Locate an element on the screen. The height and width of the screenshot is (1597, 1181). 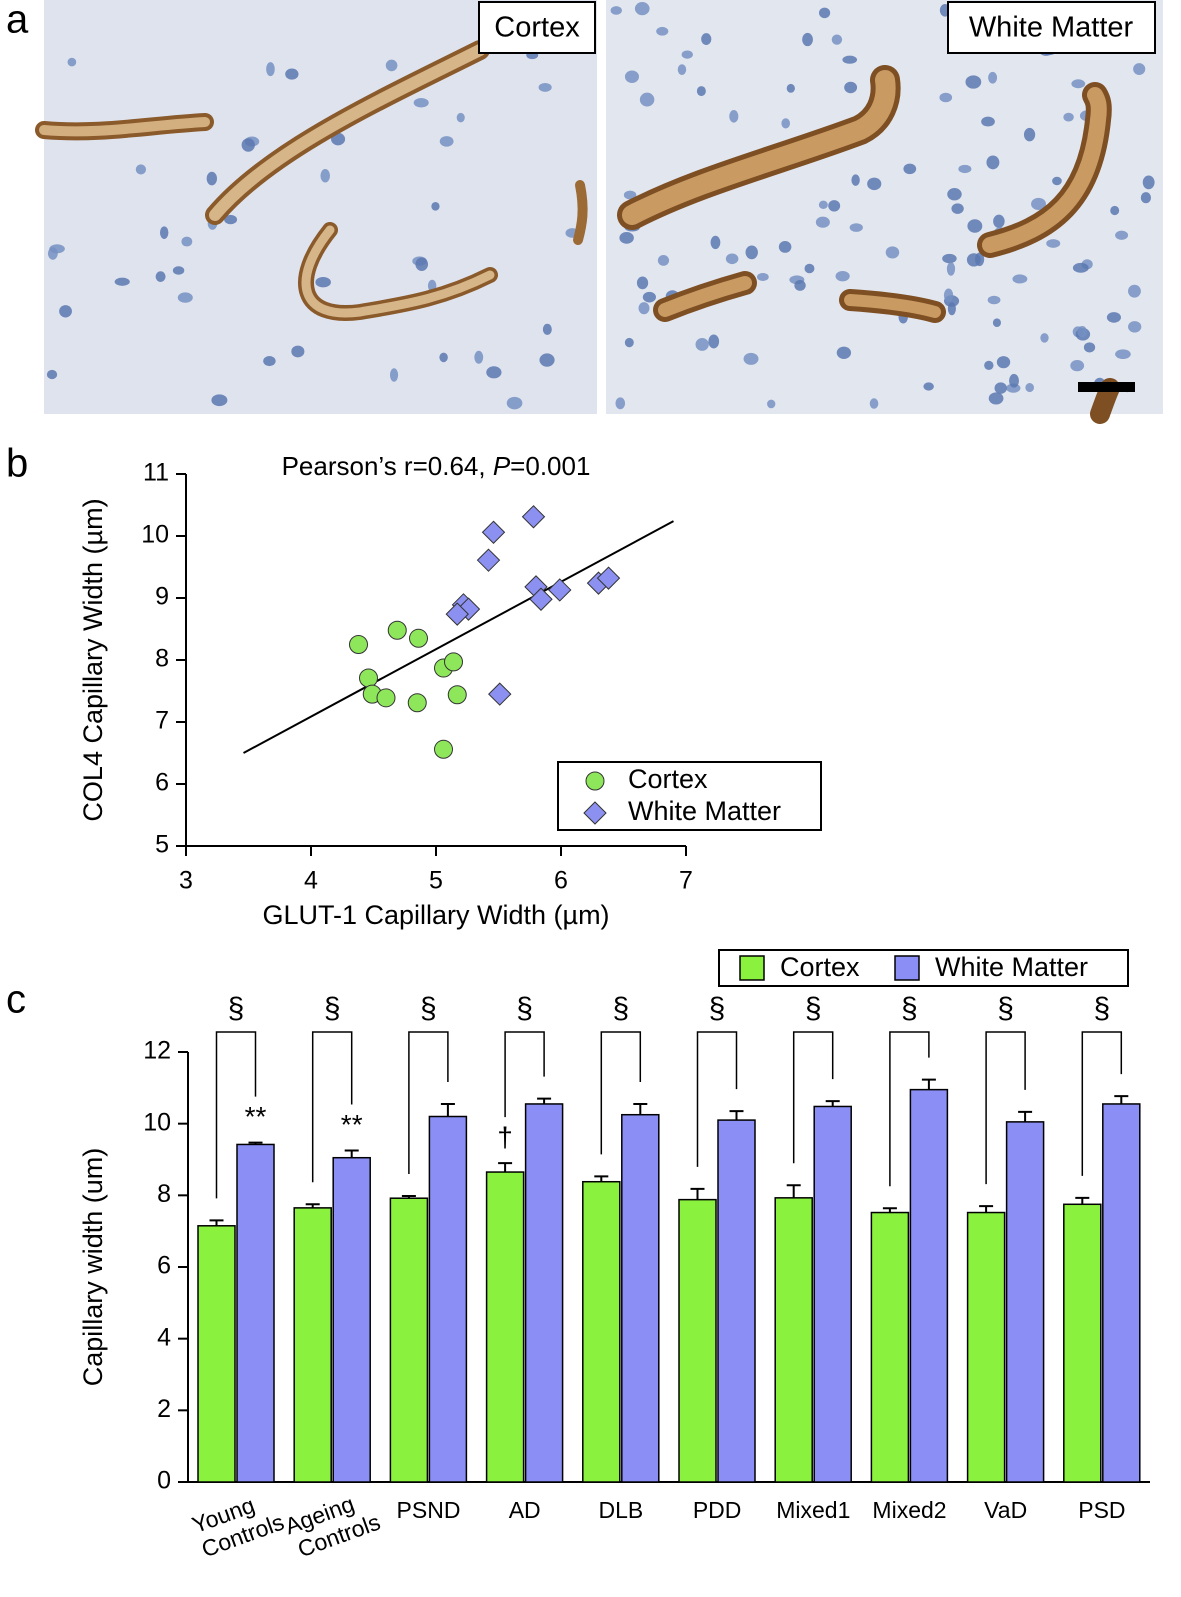
legend-marker is located at coordinates (595, 813).